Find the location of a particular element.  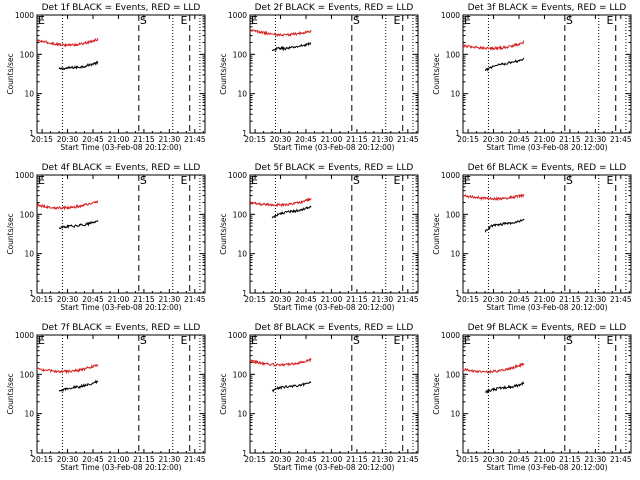

chart-title: Det 4f BLACK = Events, RED = LLD is located at coordinates (121, 168).